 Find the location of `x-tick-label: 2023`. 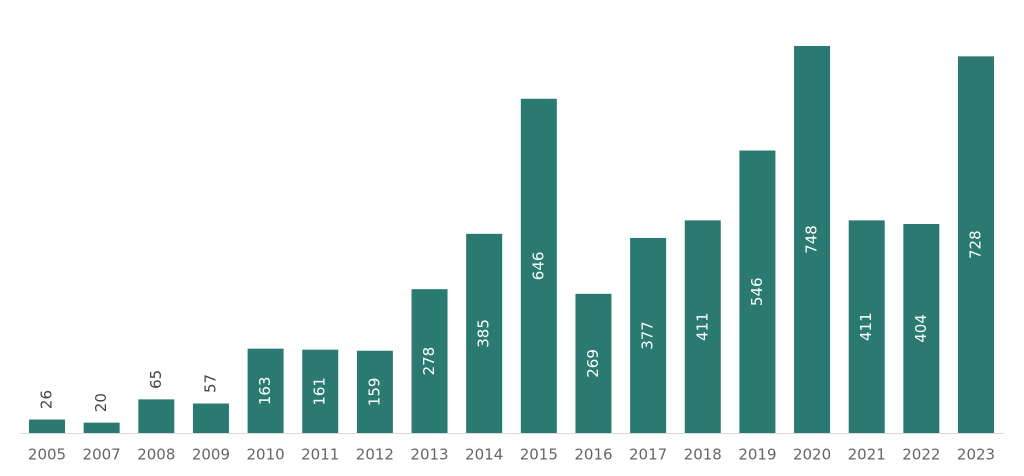

x-tick-label: 2023 is located at coordinates (976, 455).